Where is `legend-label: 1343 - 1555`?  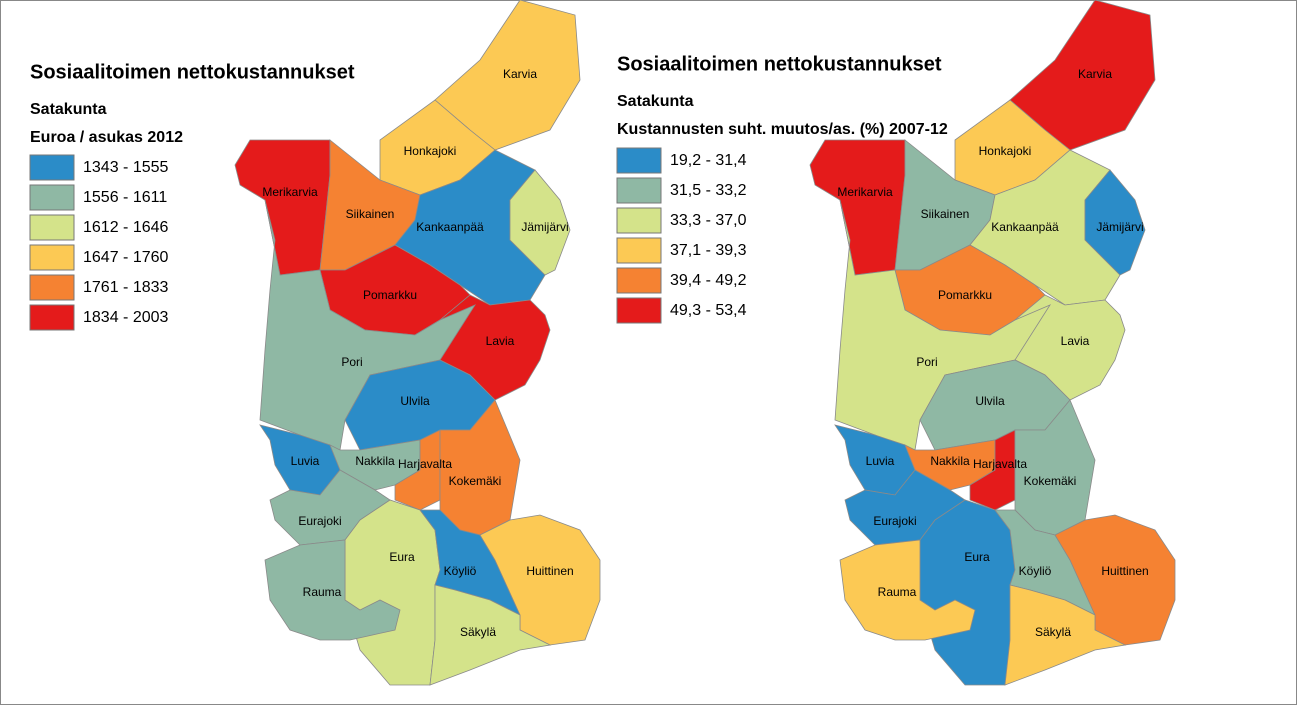
legend-label: 1343 - 1555 is located at coordinates (126, 167).